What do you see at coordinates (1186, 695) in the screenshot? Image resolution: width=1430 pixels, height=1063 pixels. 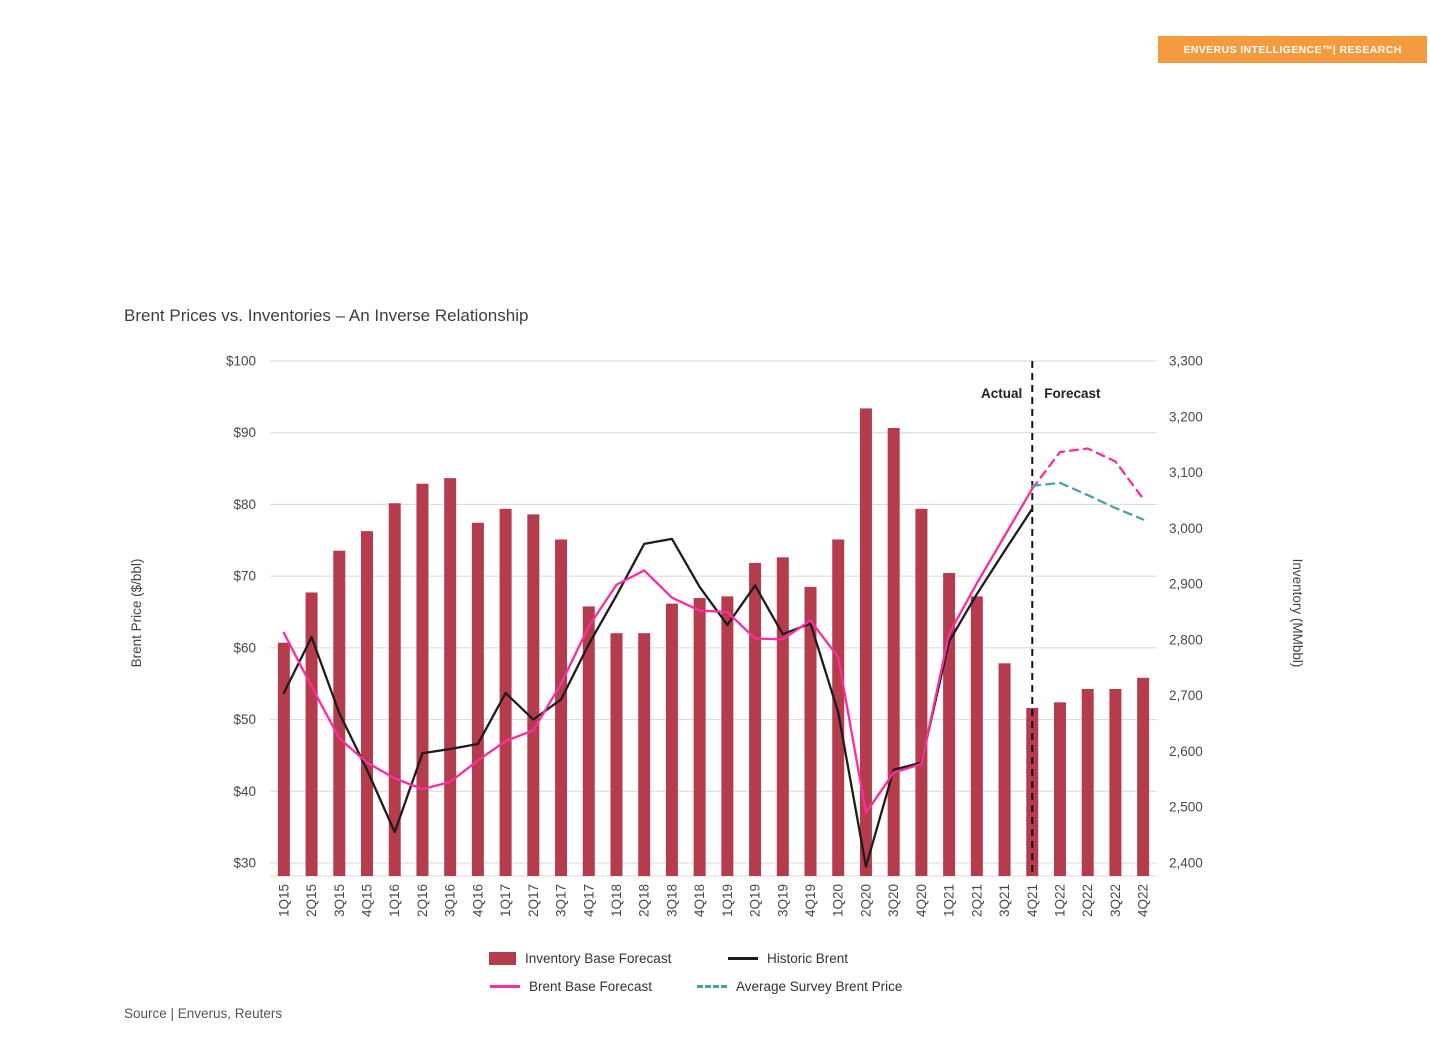 I see `right-axis-tick-label: 2,700` at bounding box center [1186, 695].